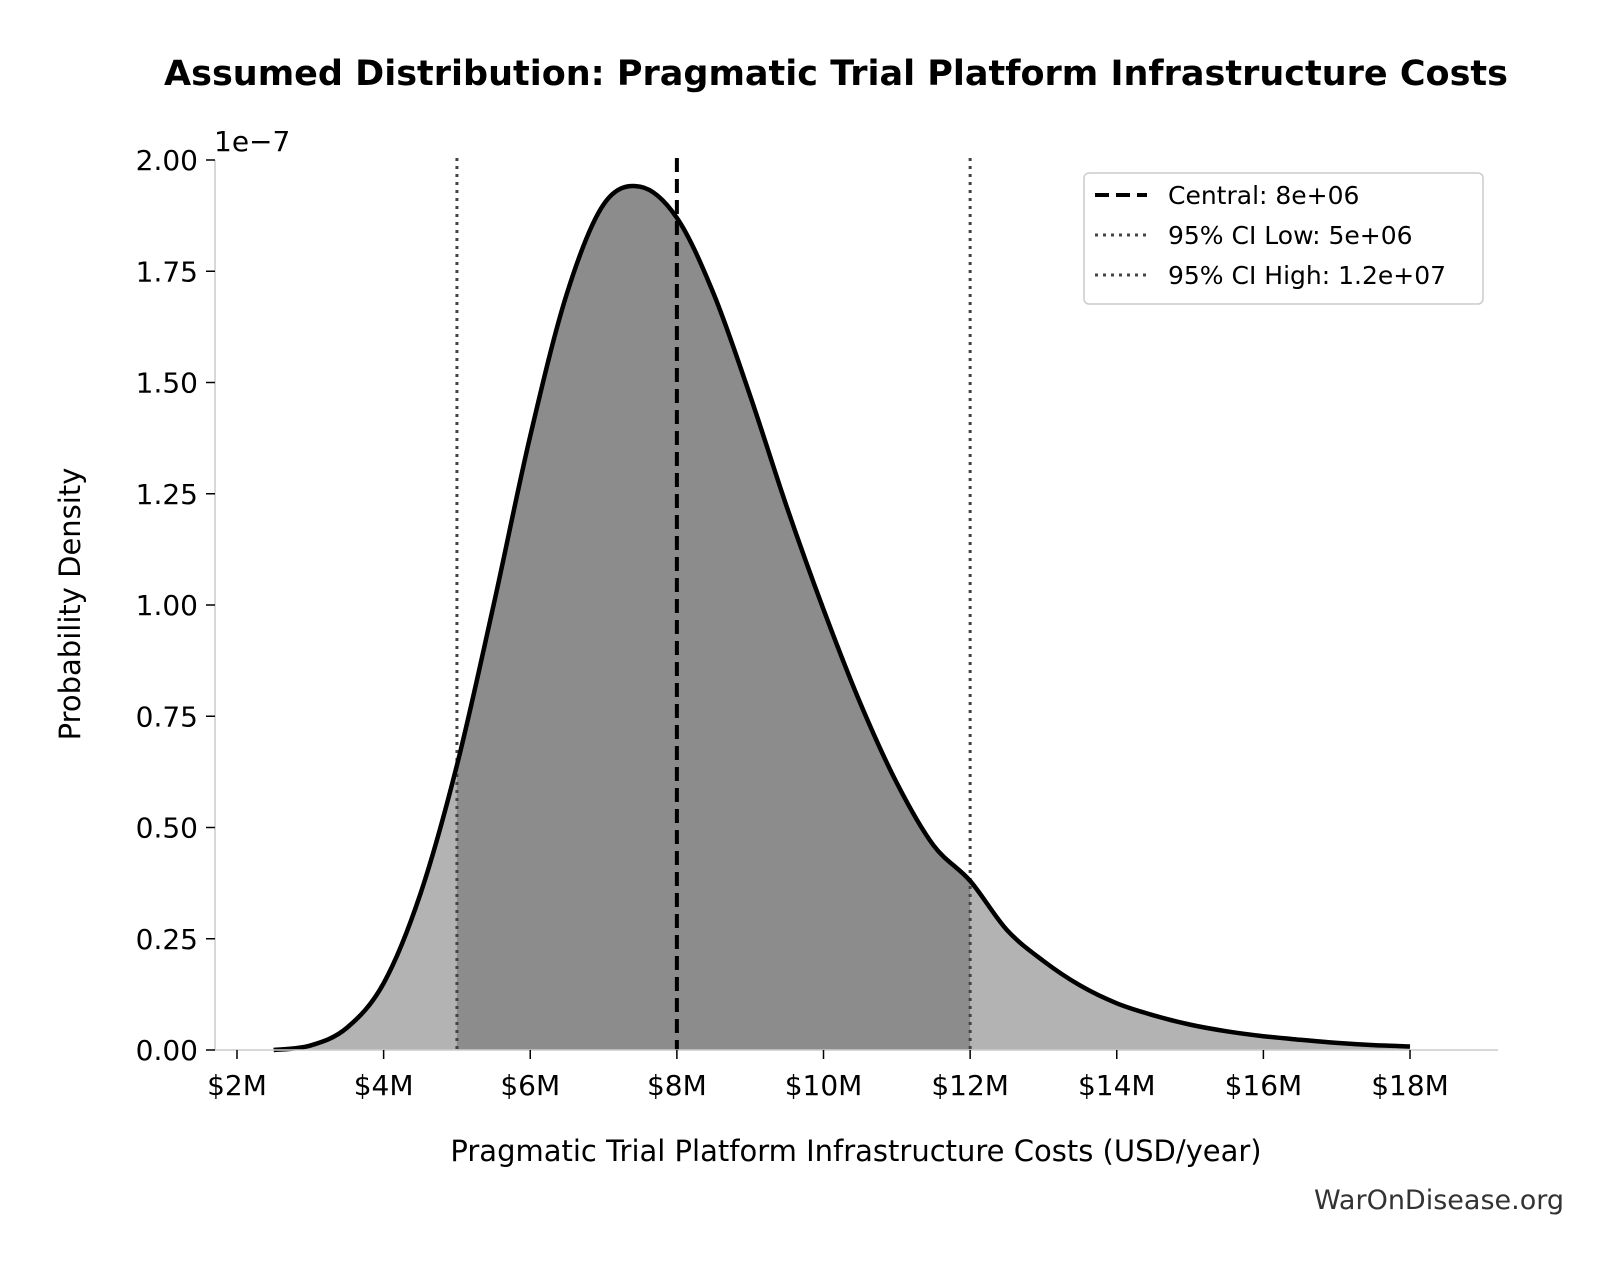 This screenshot has height=1266, width=1619. Describe the element at coordinates (167, 1050) in the screenshot. I see `y-tick-label: 0.00` at that location.